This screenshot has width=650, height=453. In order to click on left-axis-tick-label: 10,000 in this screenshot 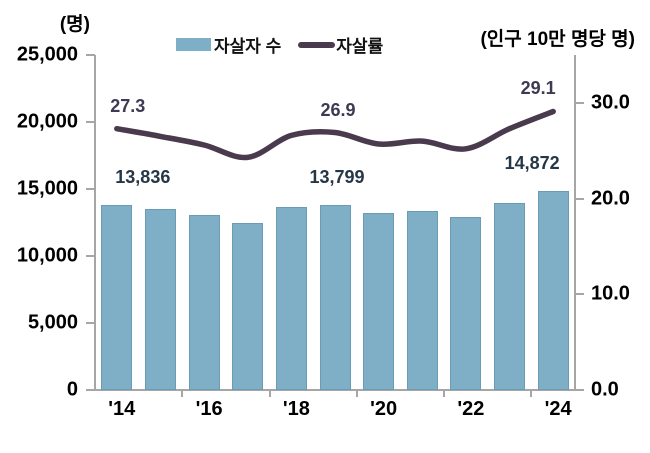, I will do `click(47, 255)`.